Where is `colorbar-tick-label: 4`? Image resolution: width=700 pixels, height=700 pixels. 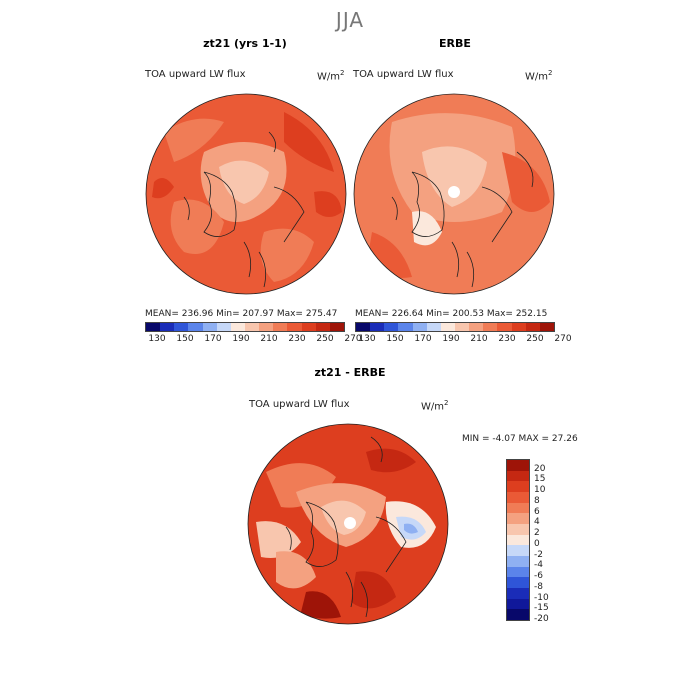 colorbar-tick-label: 4 is located at coordinates (537, 522).